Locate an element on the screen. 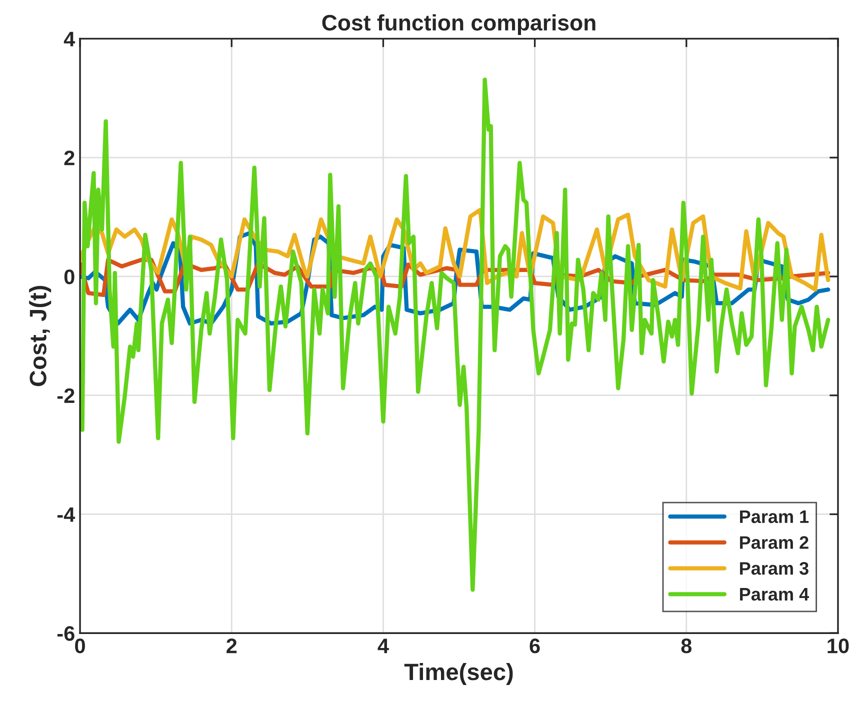 This screenshot has height=717, width=855. x-tick-label: 10 is located at coordinates (838, 646).